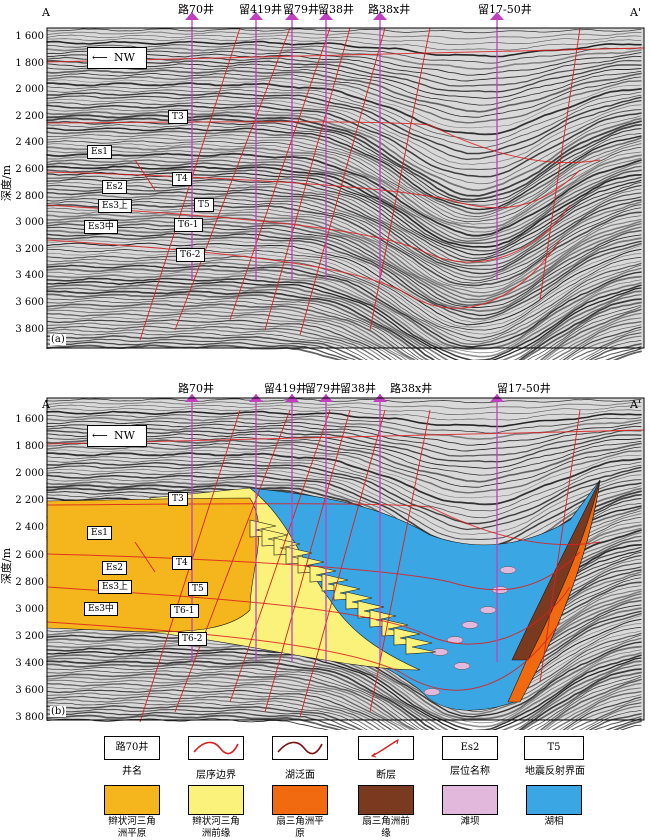  I want to click on well-marker-icon, so click(326, 16).